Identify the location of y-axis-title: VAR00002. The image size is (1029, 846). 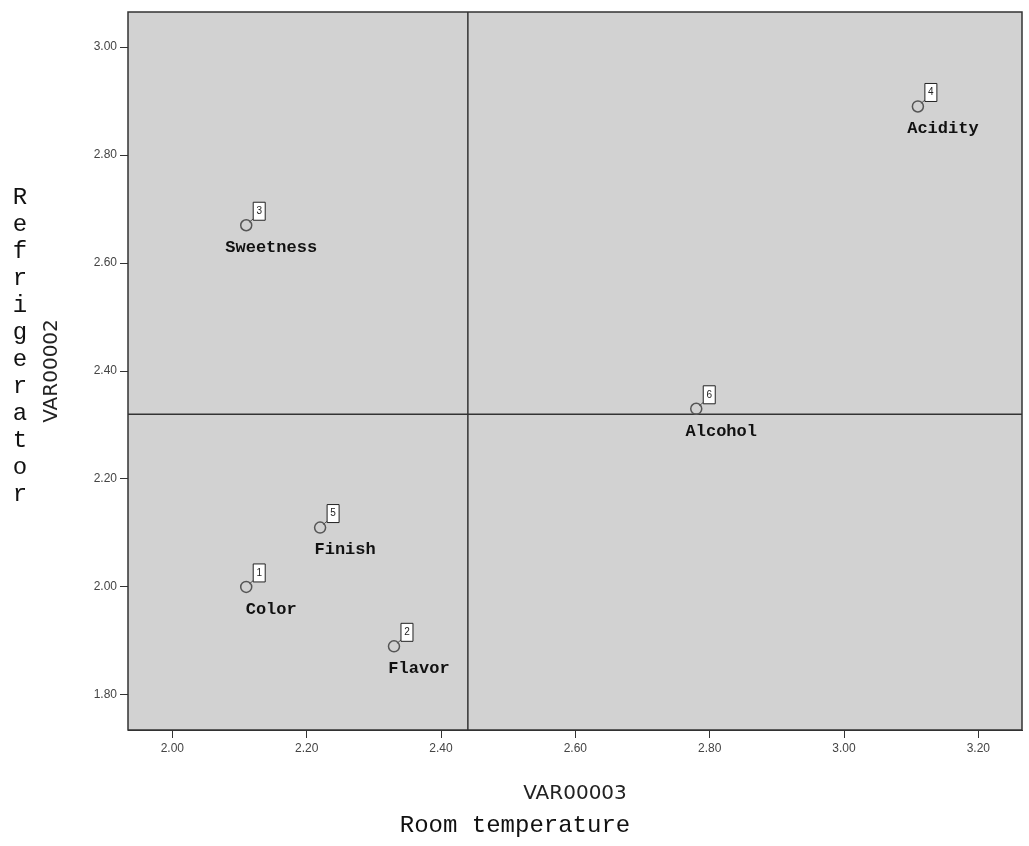
(50, 371).